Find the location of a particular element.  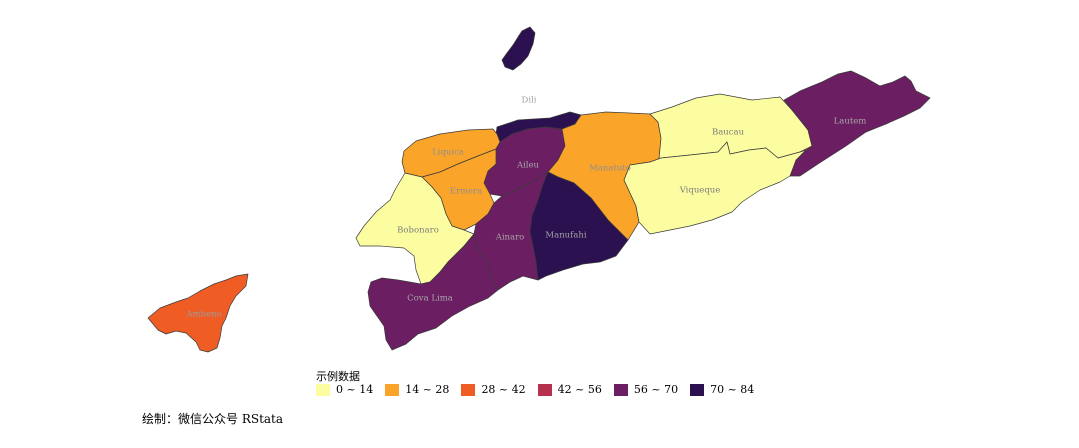

legend-item: 56 ~ 70 is located at coordinates (646, 389).